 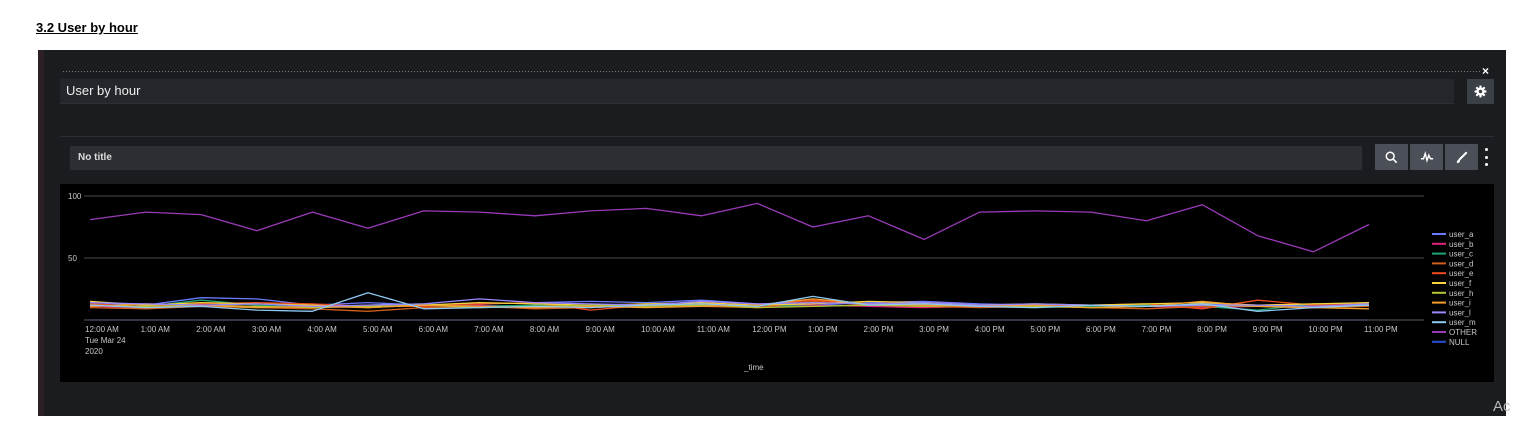 What do you see at coordinates (729, 227) in the screenshot?
I see `series-line-other` at bounding box center [729, 227].